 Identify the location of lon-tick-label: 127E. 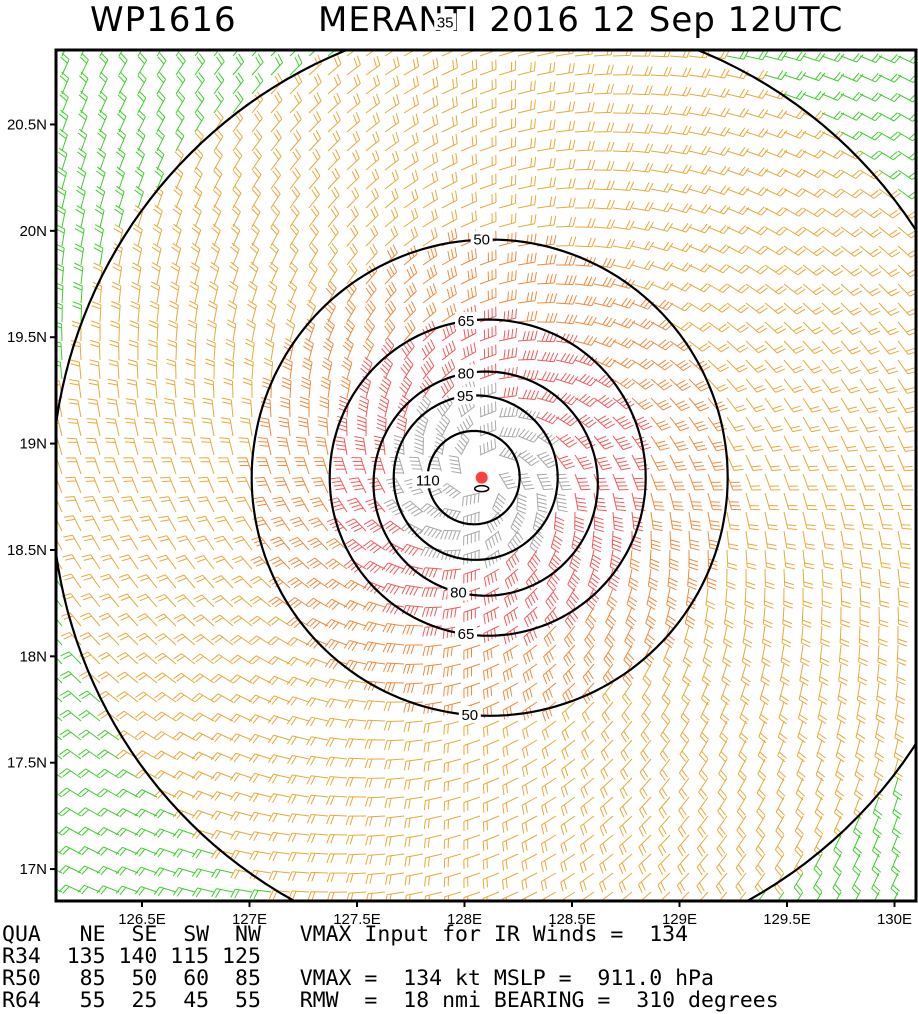
(249, 917).